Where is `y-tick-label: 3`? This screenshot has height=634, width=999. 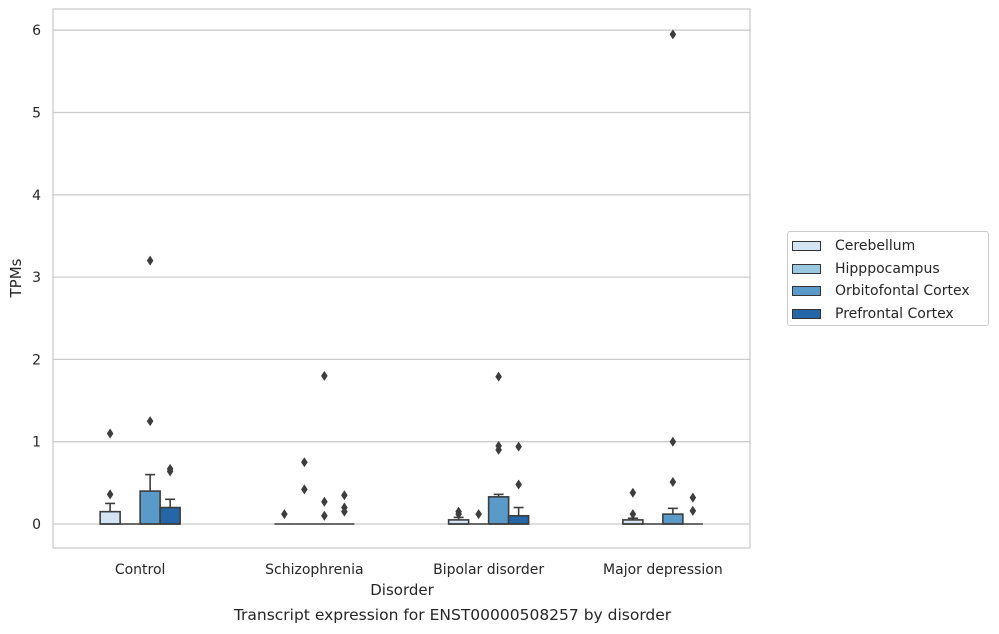
y-tick-label: 3 is located at coordinates (36, 278).